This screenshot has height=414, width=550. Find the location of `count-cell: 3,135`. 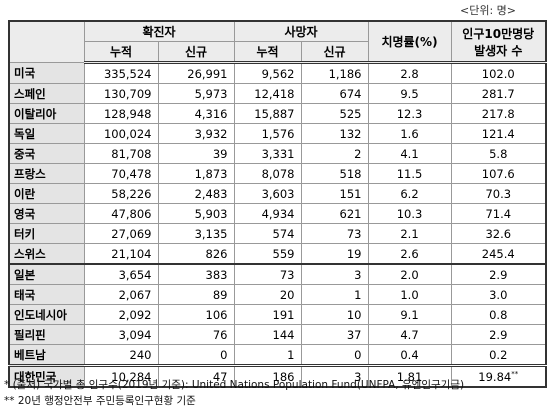

count-cell: 3,135 is located at coordinates (196, 233).